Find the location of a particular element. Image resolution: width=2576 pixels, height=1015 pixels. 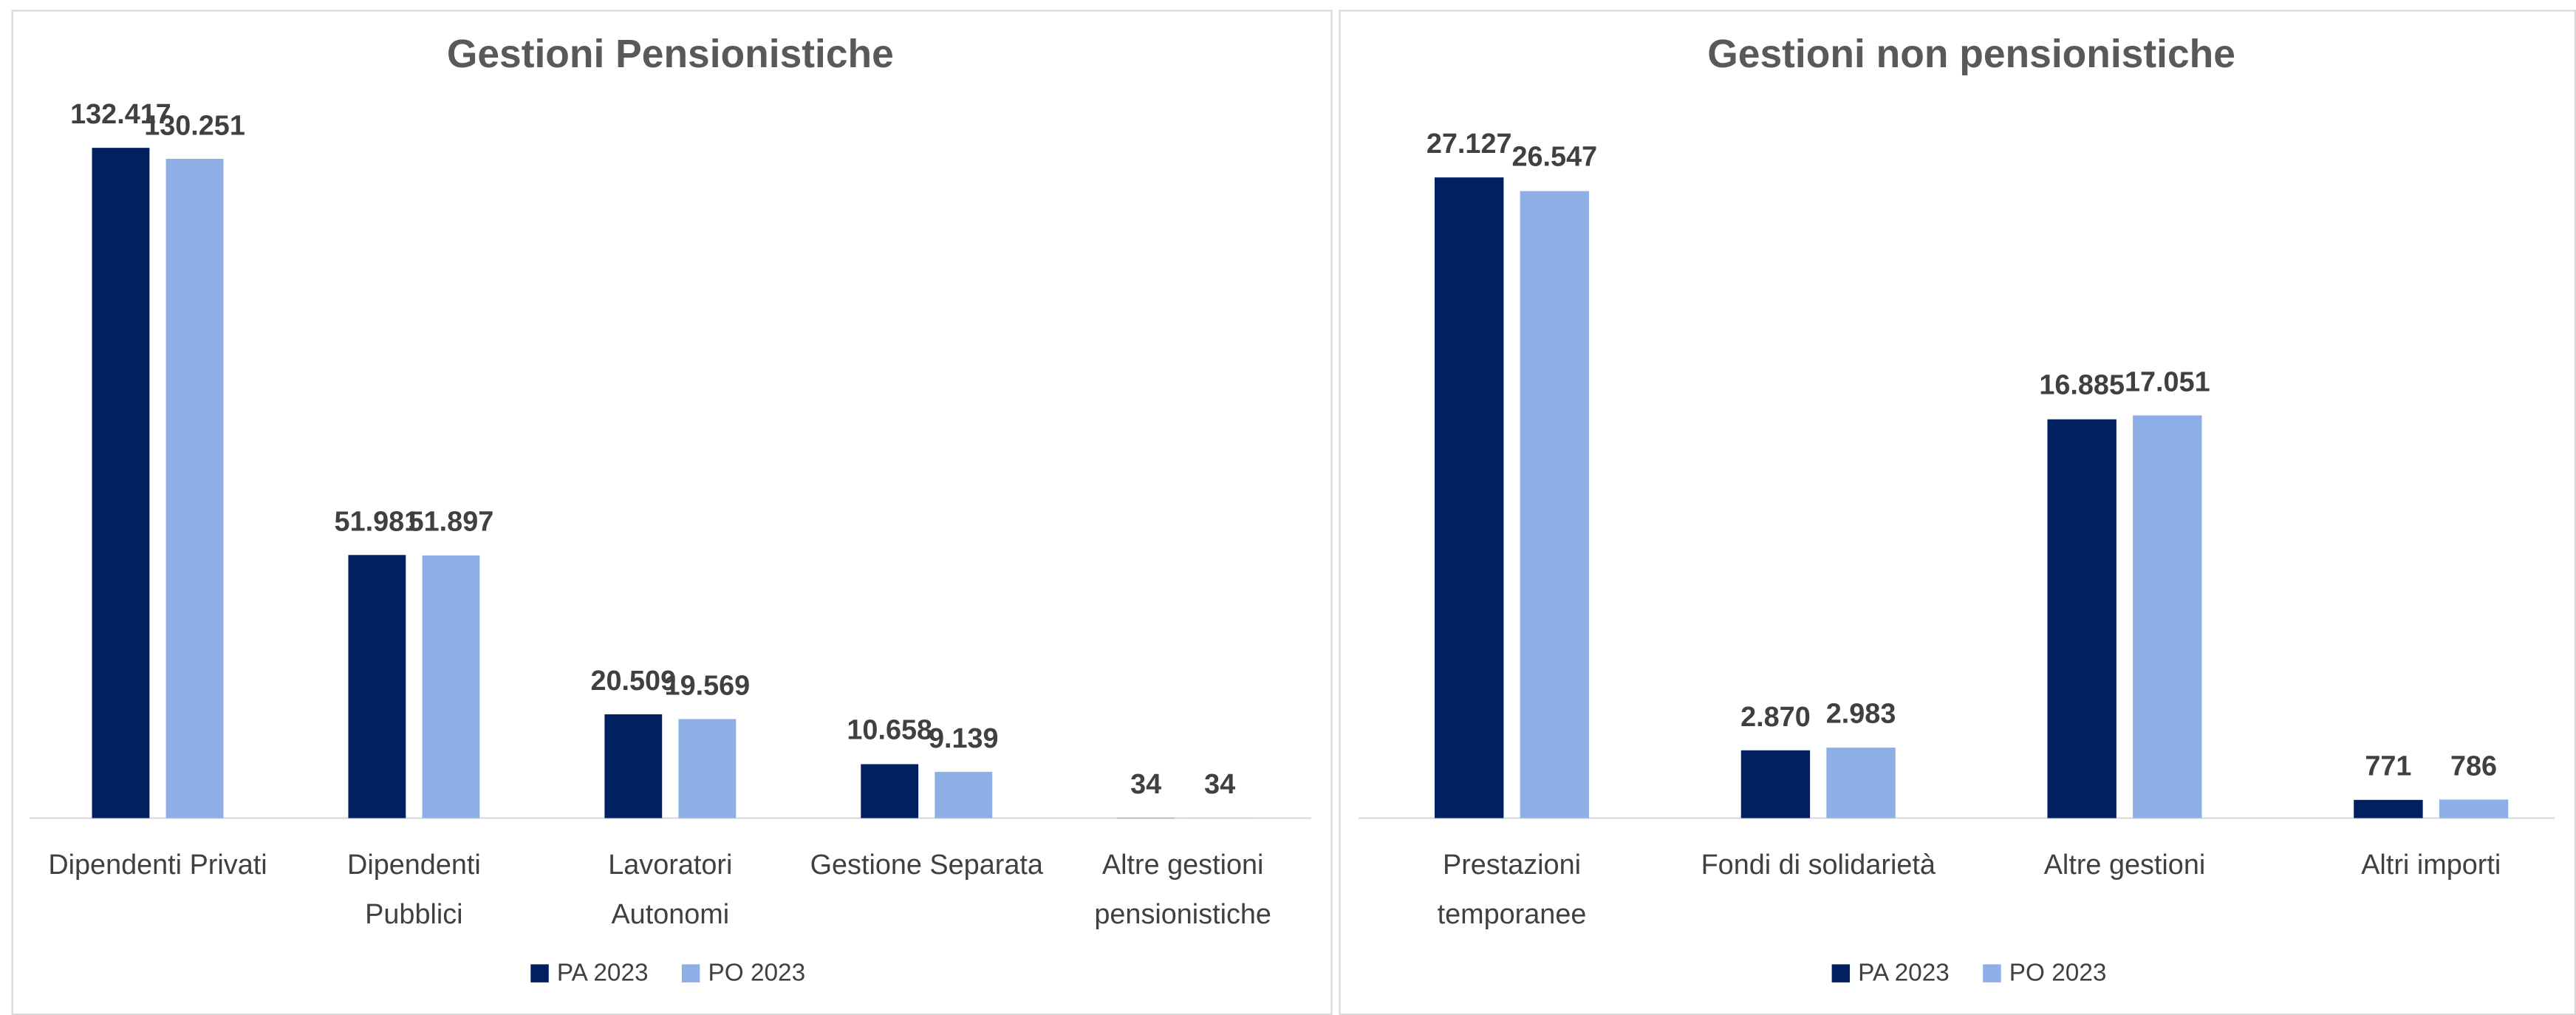

chart-title: Gestioni non pensionistiche is located at coordinates (1971, 55).